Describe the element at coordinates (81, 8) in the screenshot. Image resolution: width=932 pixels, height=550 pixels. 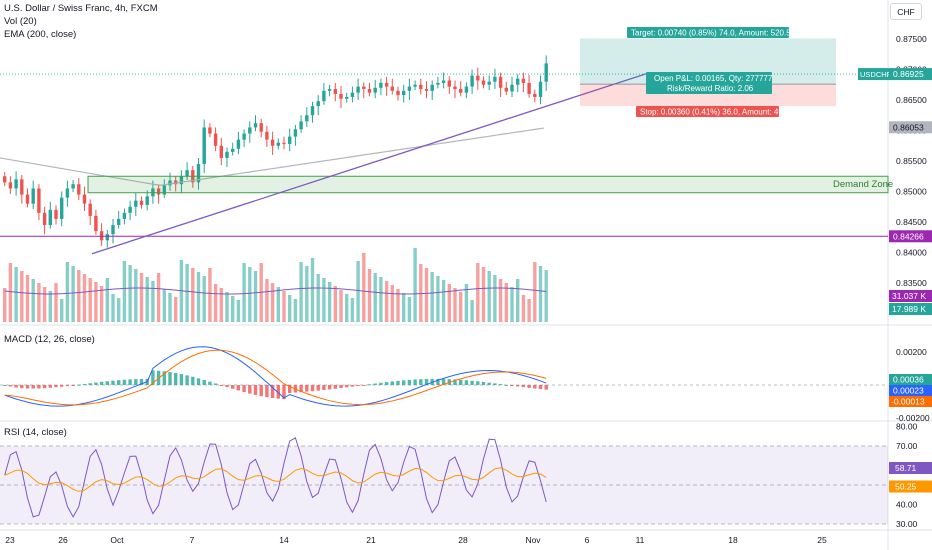
I see `symbol-title: U.S. Dollar / Swiss Franc, 4h, FXCM` at that location.